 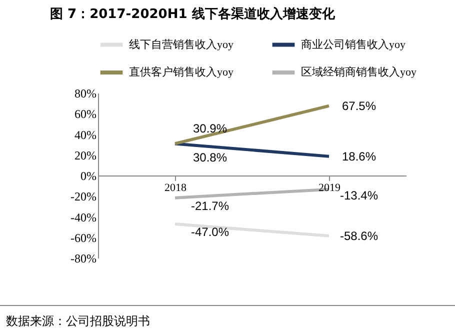 I want to click on data-label: -13.4%, so click(x=359, y=195).